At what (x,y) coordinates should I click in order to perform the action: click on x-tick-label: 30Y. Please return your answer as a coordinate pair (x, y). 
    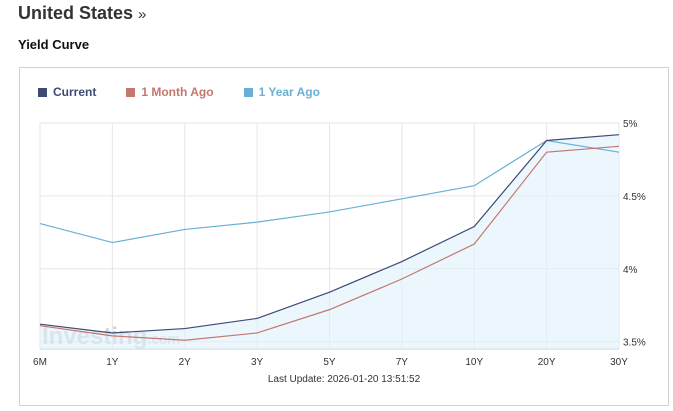
    Looking at the image, I should click on (619, 362).